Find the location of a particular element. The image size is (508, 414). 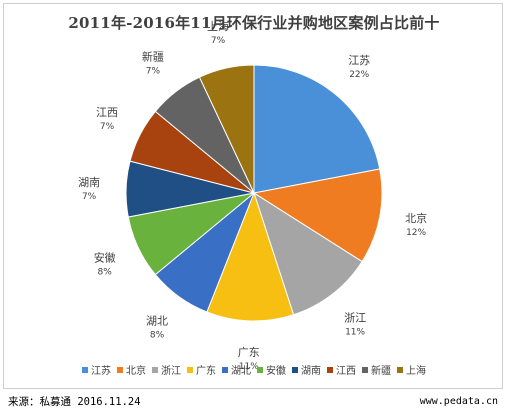

legend-item-7: 湖南 is located at coordinates (306, 369).